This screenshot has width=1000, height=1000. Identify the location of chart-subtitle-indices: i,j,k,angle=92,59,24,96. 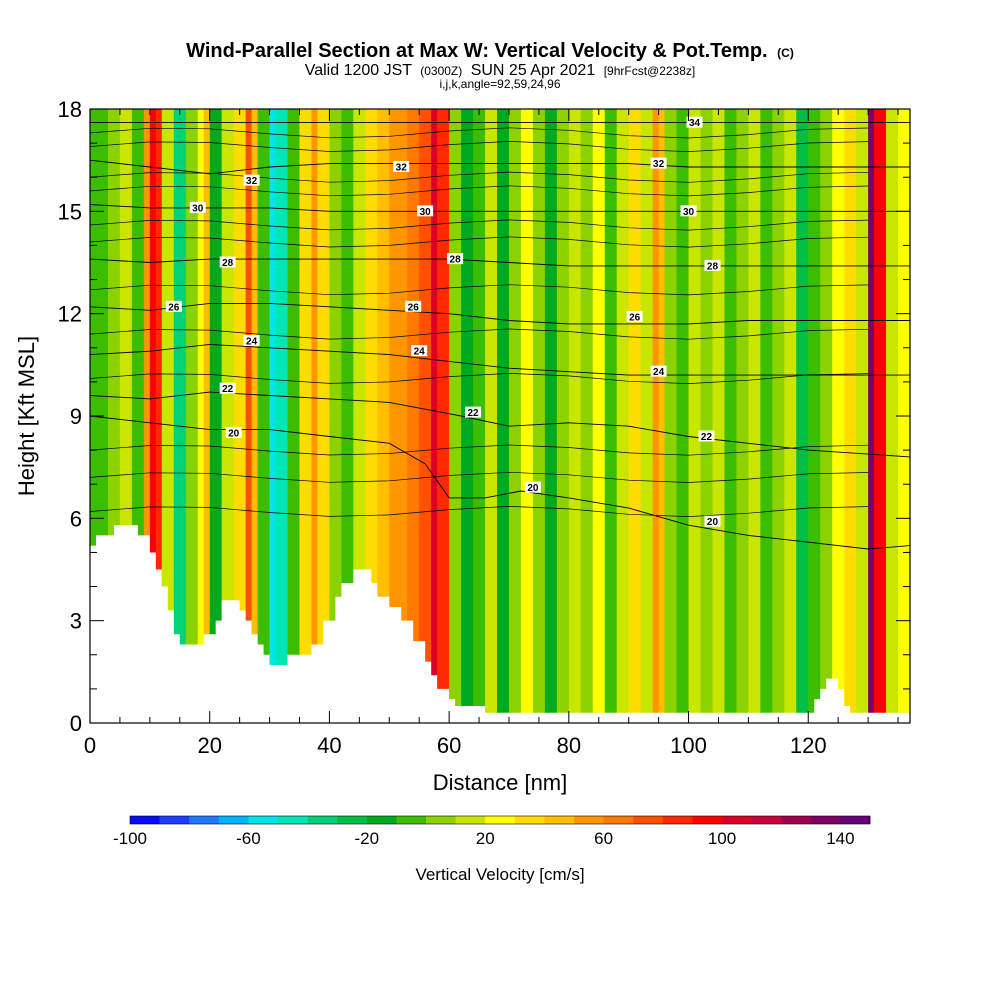
(499, 84).